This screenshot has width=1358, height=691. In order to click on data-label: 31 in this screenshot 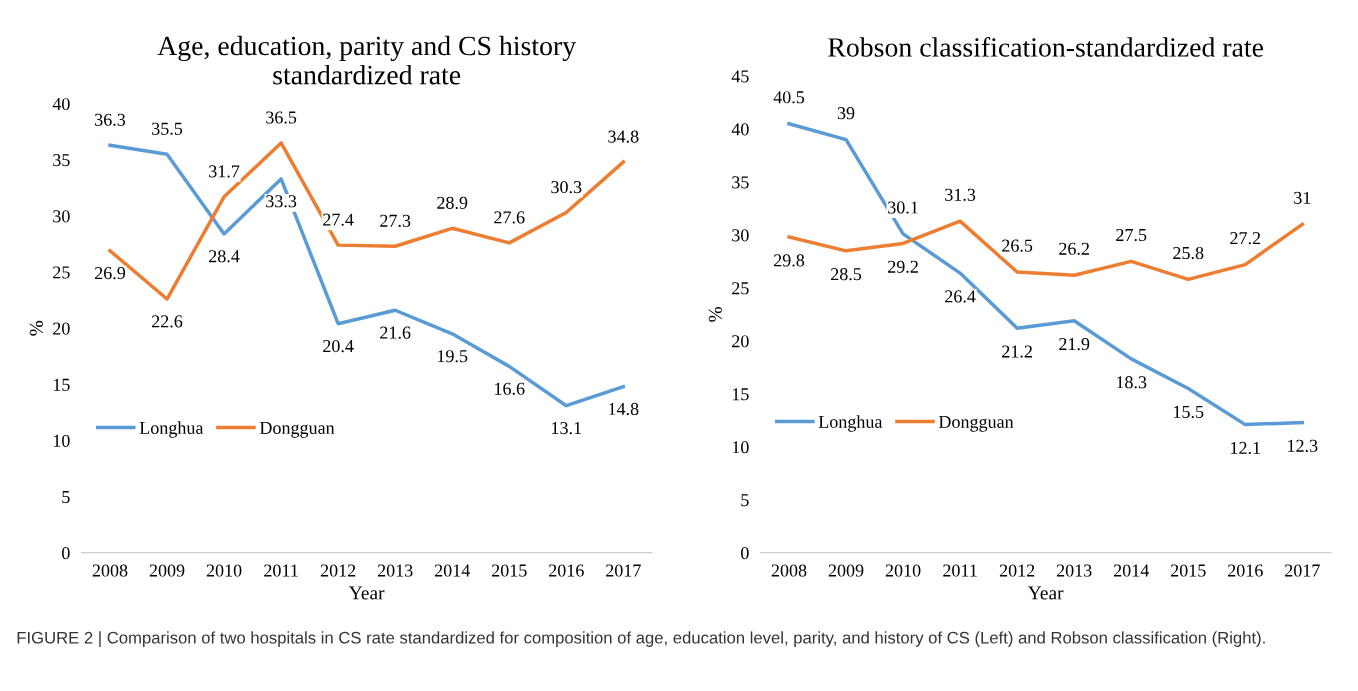, I will do `click(1302, 197)`.